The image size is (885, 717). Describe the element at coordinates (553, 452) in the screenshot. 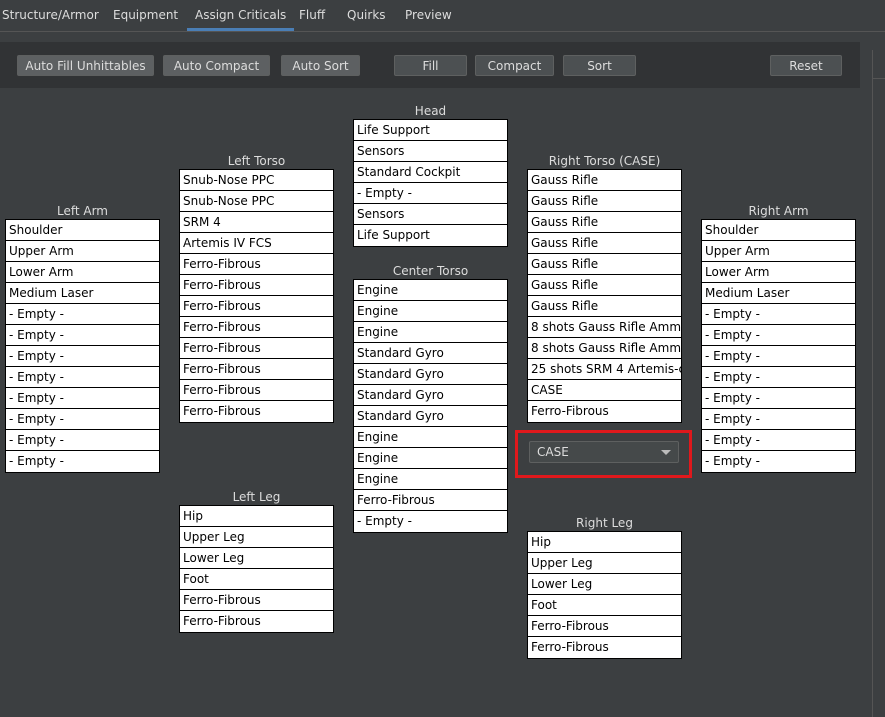

I see `case-dropdown-value: CASE` at that location.